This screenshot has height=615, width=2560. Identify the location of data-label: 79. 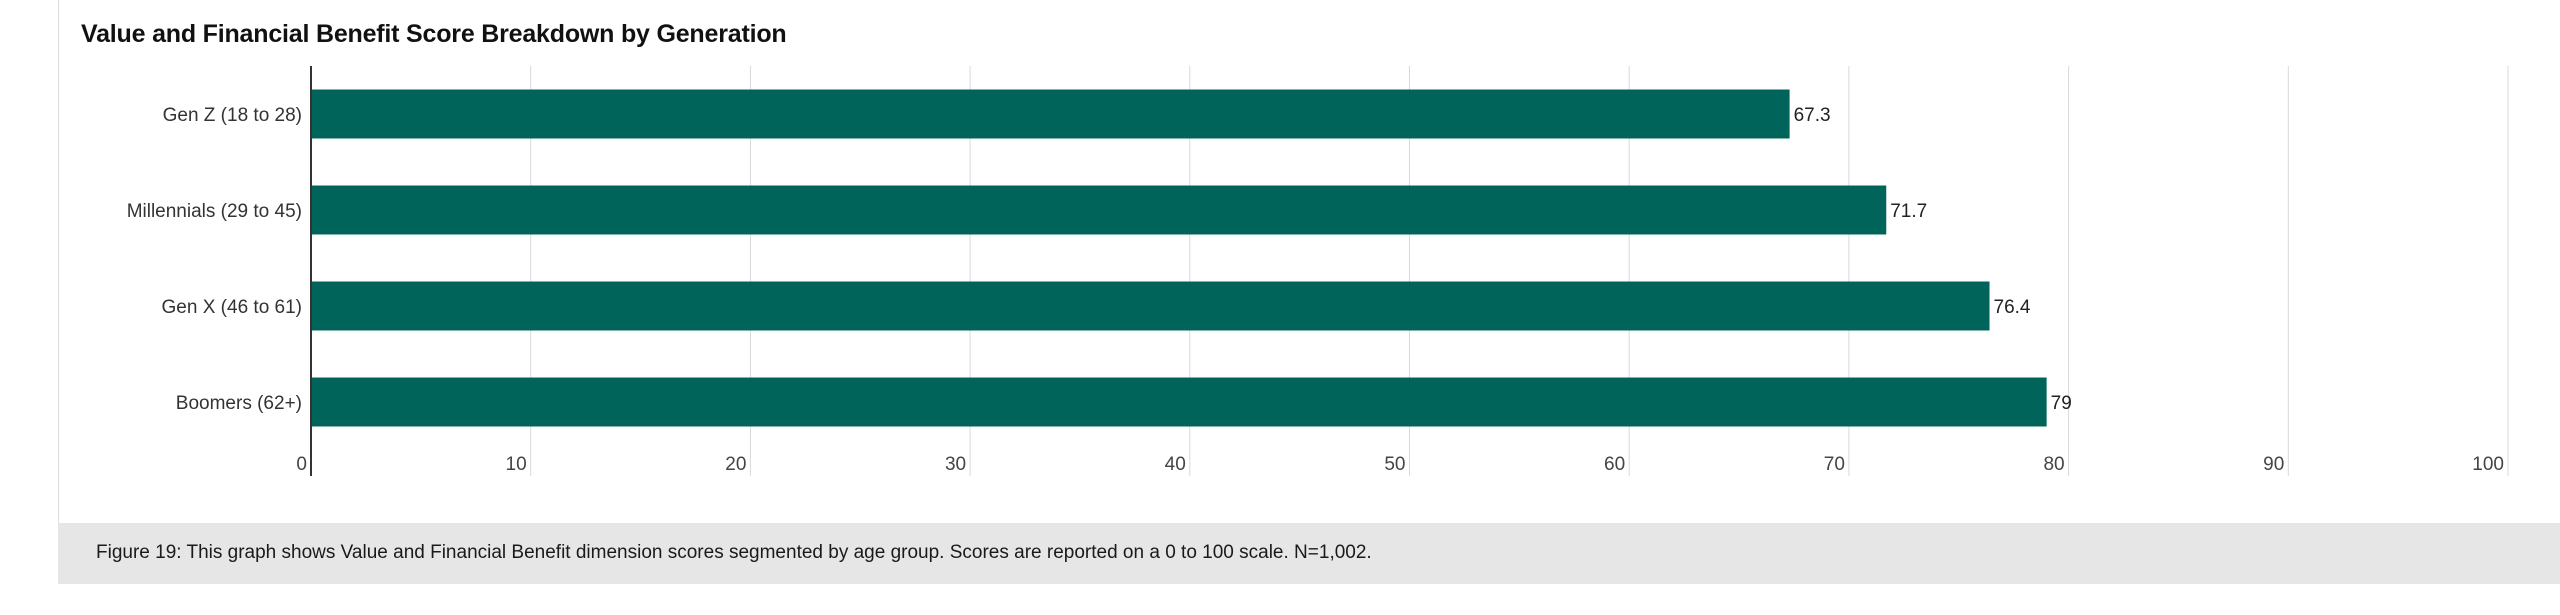
(2061, 403).